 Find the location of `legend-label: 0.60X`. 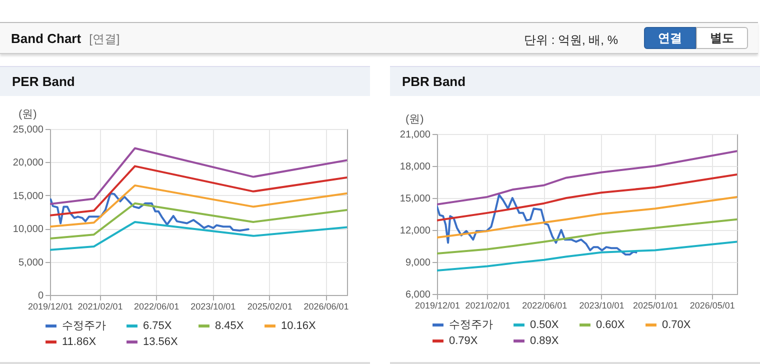

legend-label: 0.60X is located at coordinates (611, 325).